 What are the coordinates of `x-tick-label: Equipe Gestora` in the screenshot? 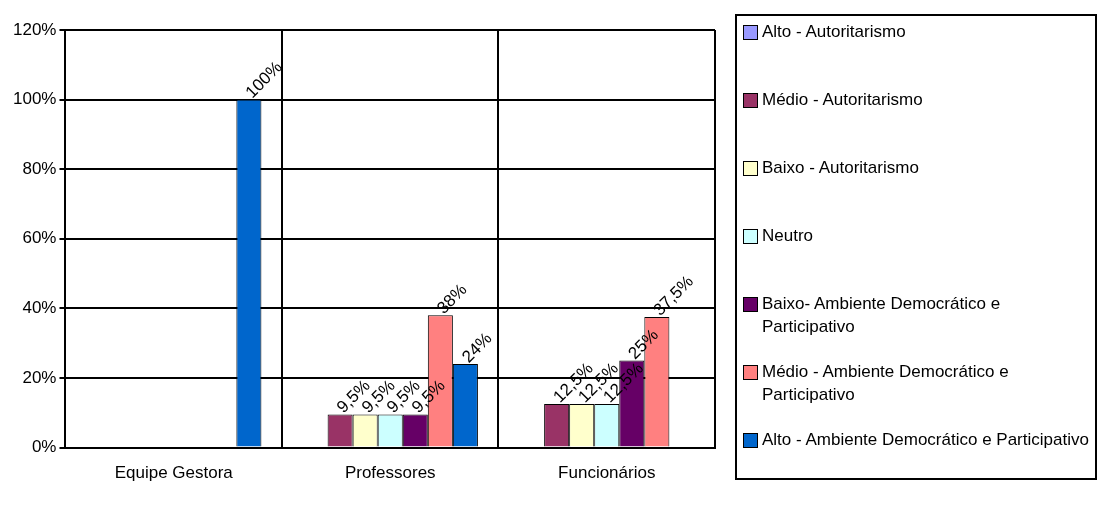 It's located at (174, 473).